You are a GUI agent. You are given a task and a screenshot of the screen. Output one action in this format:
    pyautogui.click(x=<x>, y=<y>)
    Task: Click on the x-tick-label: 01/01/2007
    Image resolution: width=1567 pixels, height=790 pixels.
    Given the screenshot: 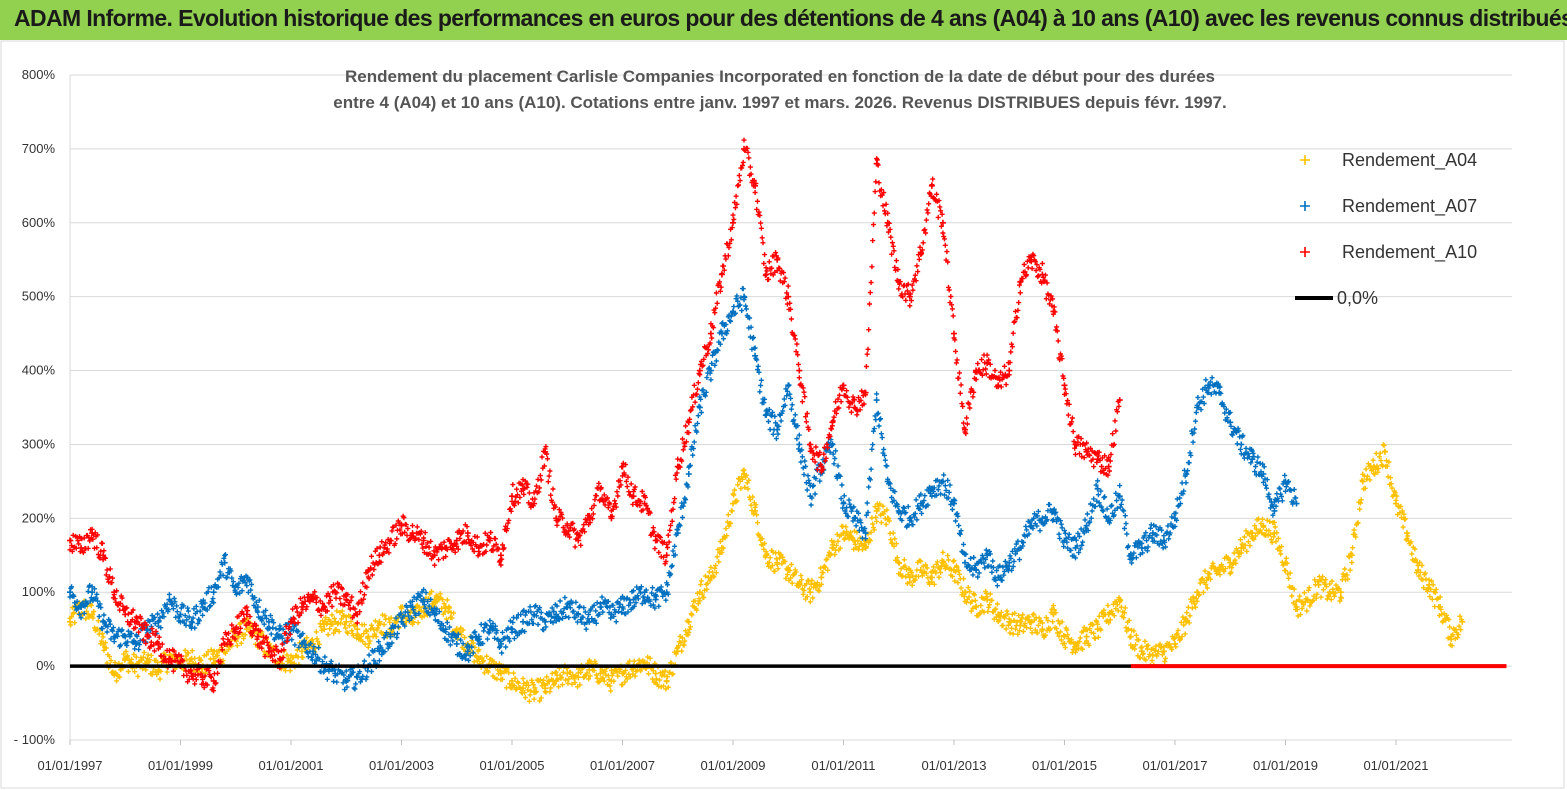 What is the action you would take?
    pyautogui.click(x=622, y=765)
    